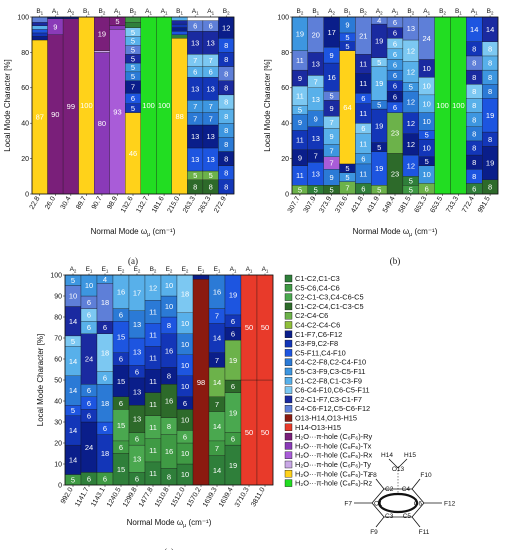 The width and height of the screenshot is (506, 550). Describe the element at coordinates (205, 204) in the screenshot. I see `x-tick-label: 263.3` at that location.